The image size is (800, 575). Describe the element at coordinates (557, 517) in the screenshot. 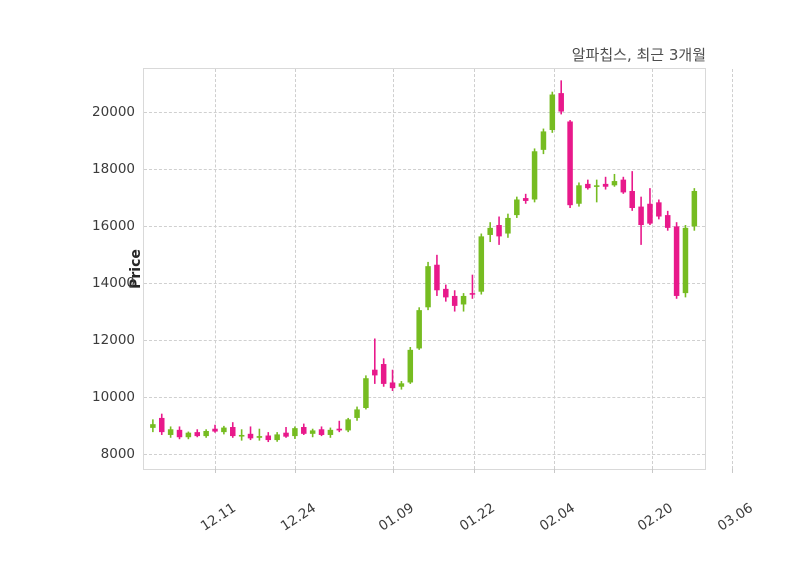

I see `x-tick-label: 02.04` at that location.